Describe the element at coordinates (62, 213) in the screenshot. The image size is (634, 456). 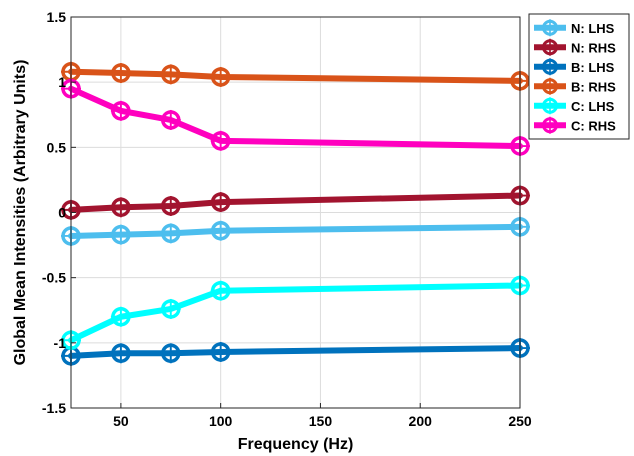
I see `y-tick-label: 0` at that location.